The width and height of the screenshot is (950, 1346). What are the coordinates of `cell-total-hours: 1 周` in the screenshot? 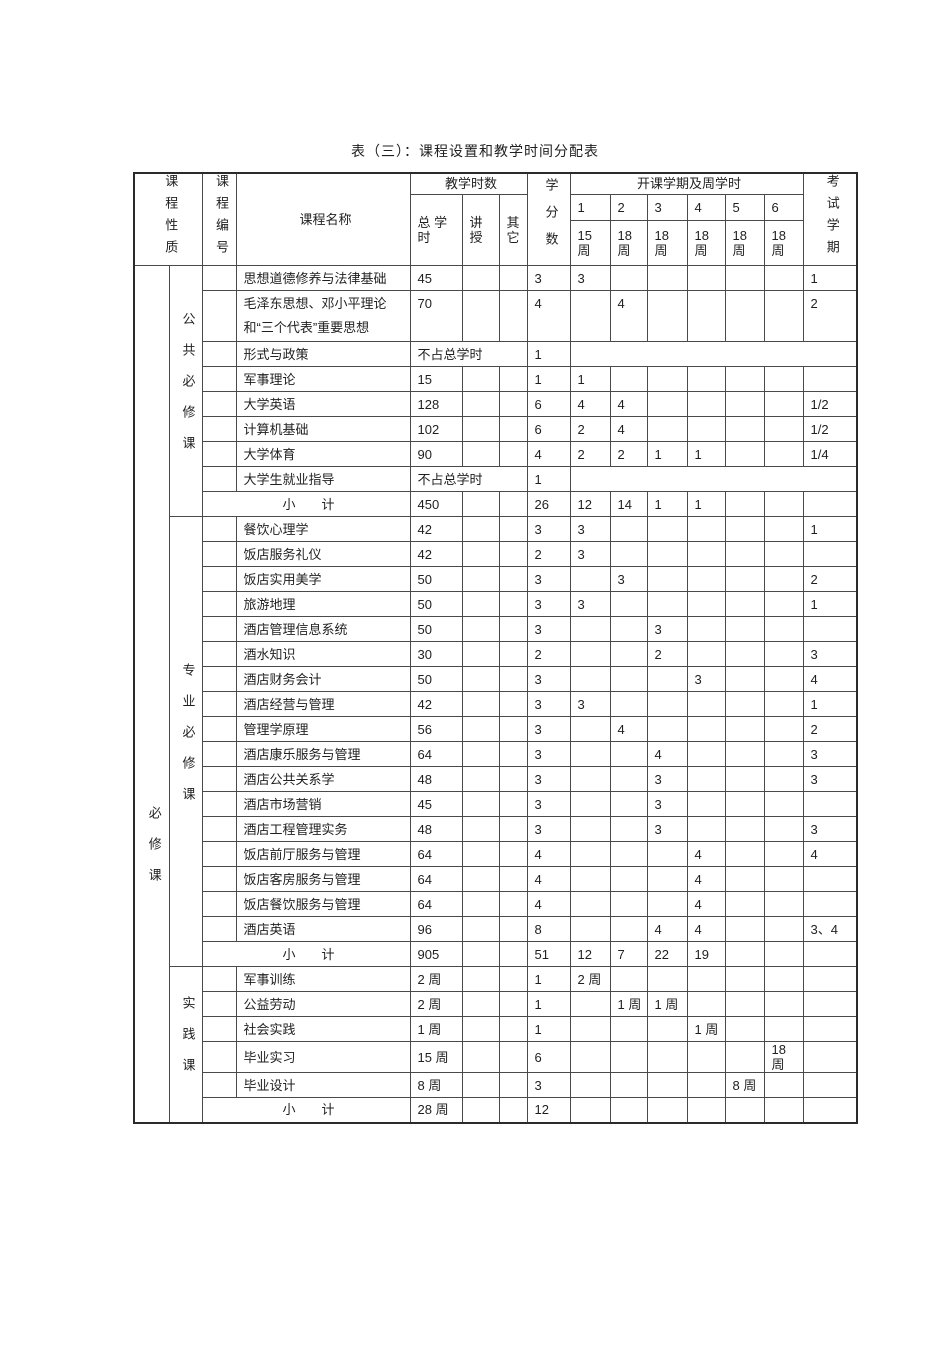 It's located at (436, 1029).